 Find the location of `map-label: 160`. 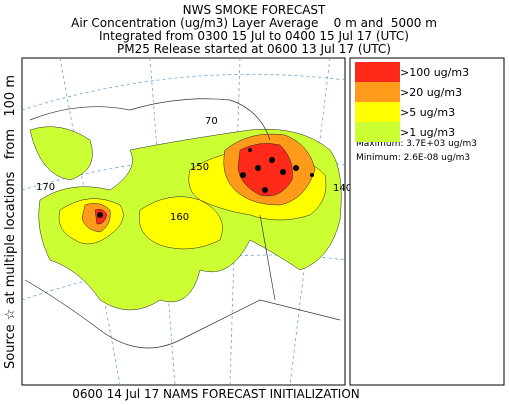

map-label: 160 is located at coordinates (179, 217).